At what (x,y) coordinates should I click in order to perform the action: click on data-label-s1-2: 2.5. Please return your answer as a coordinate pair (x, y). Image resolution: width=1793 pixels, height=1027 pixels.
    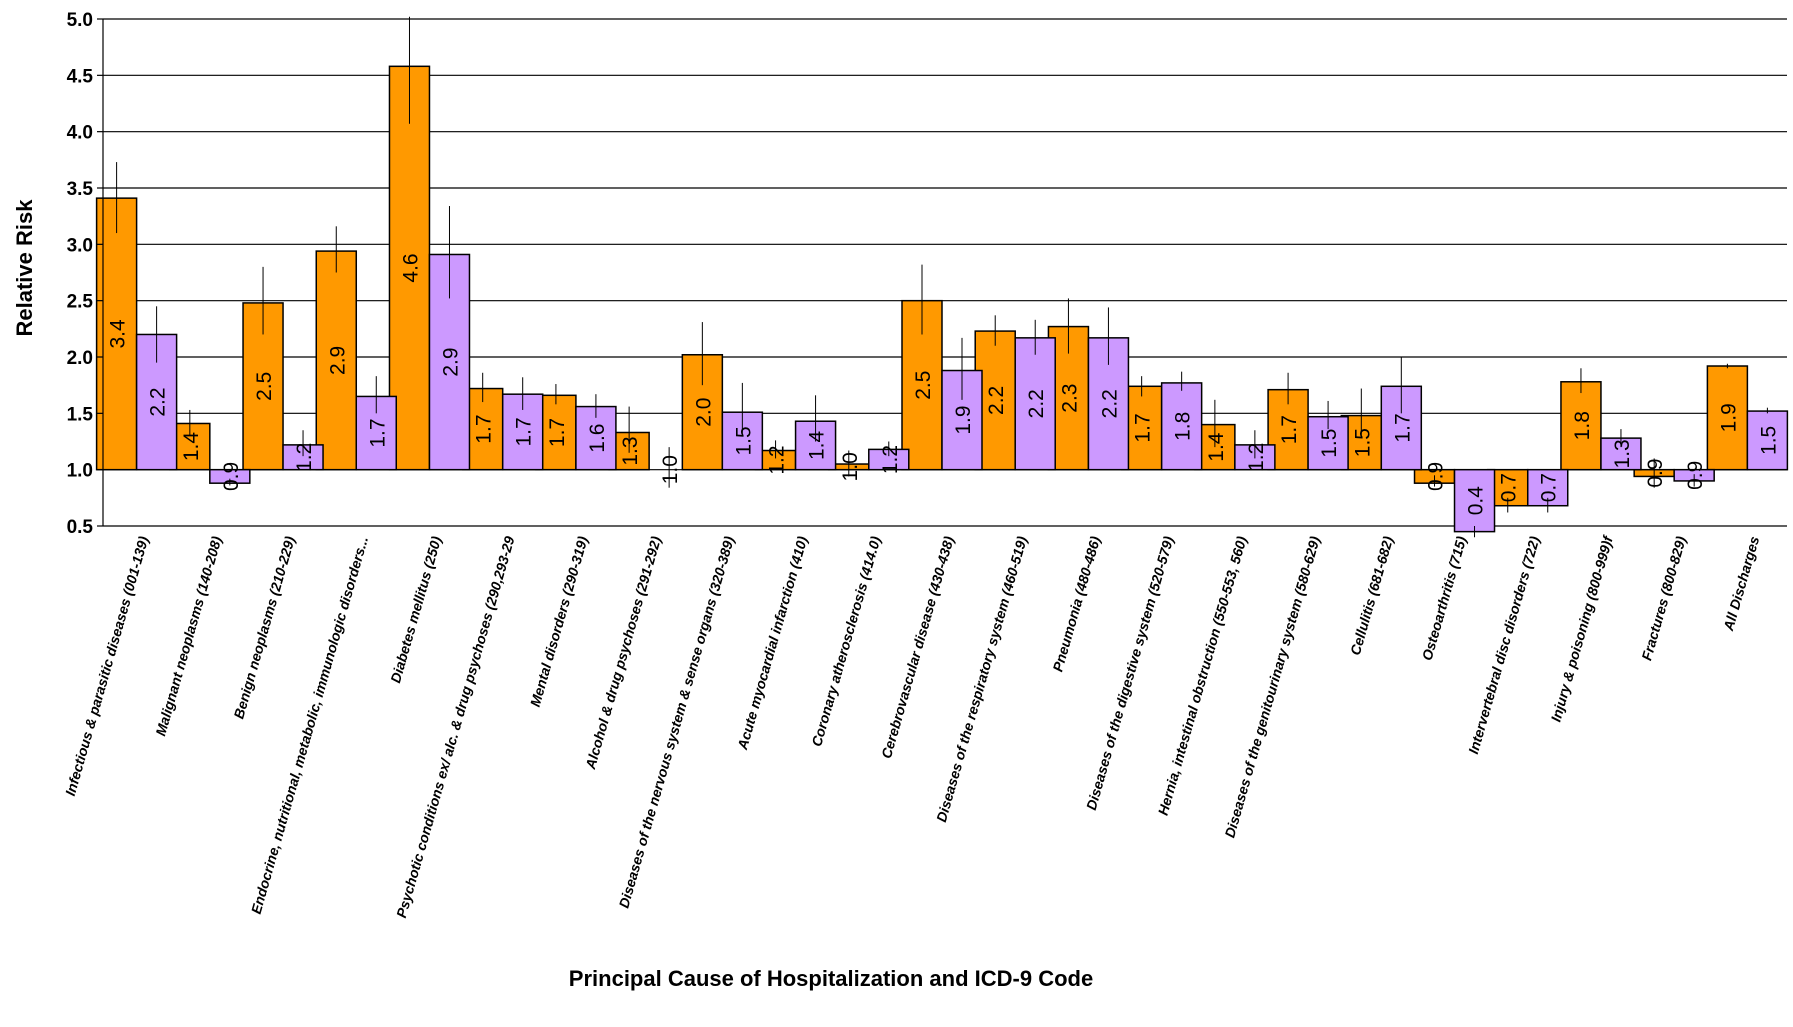
    Looking at the image, I should click on (264, 386).